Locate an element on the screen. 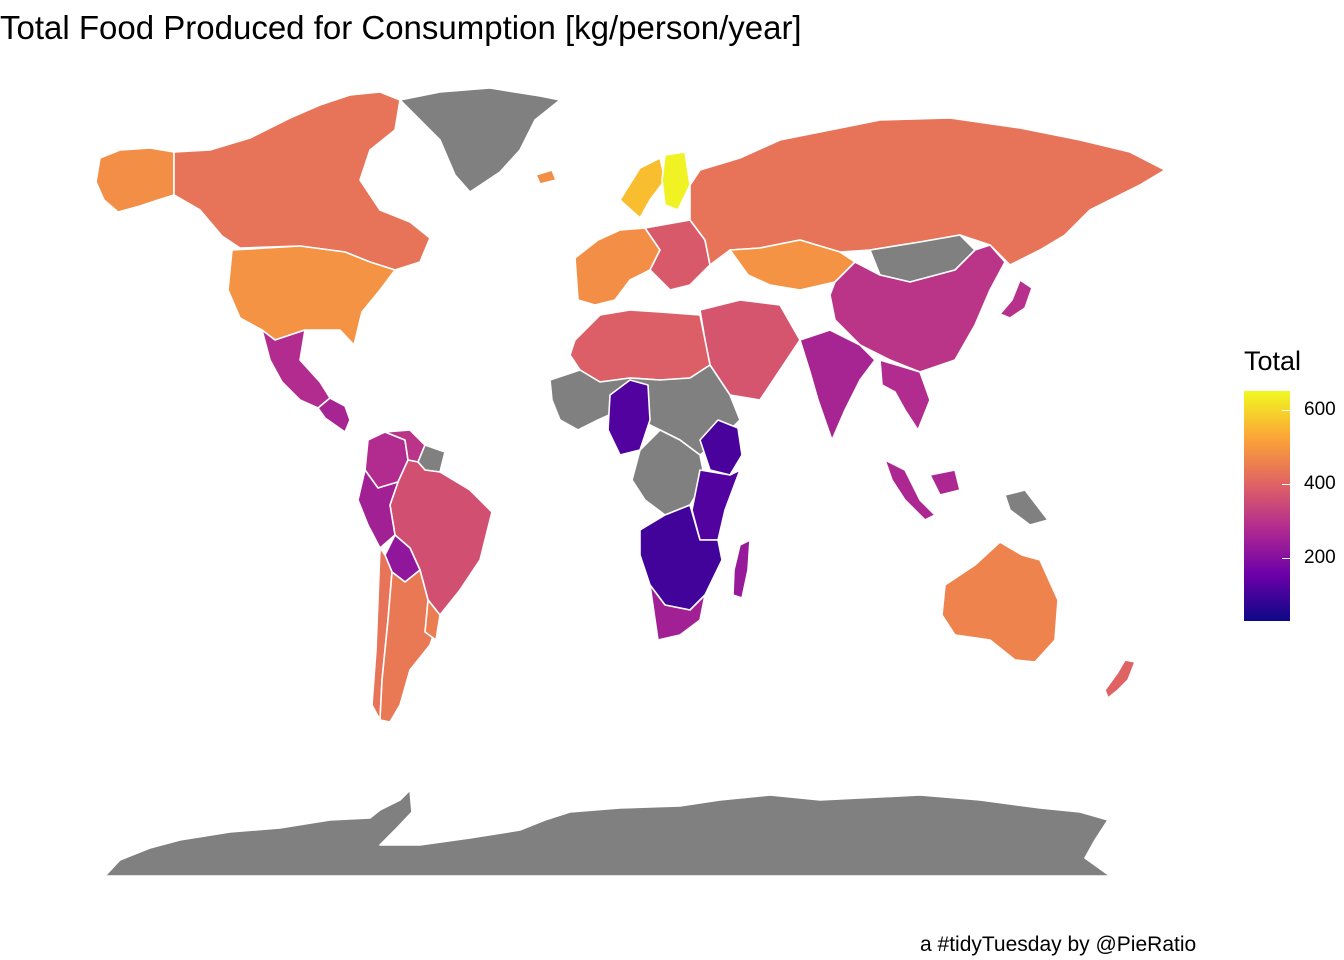 This screenshot has height=960, width=1344. region-nigeria is located at coordinates (629, 417).